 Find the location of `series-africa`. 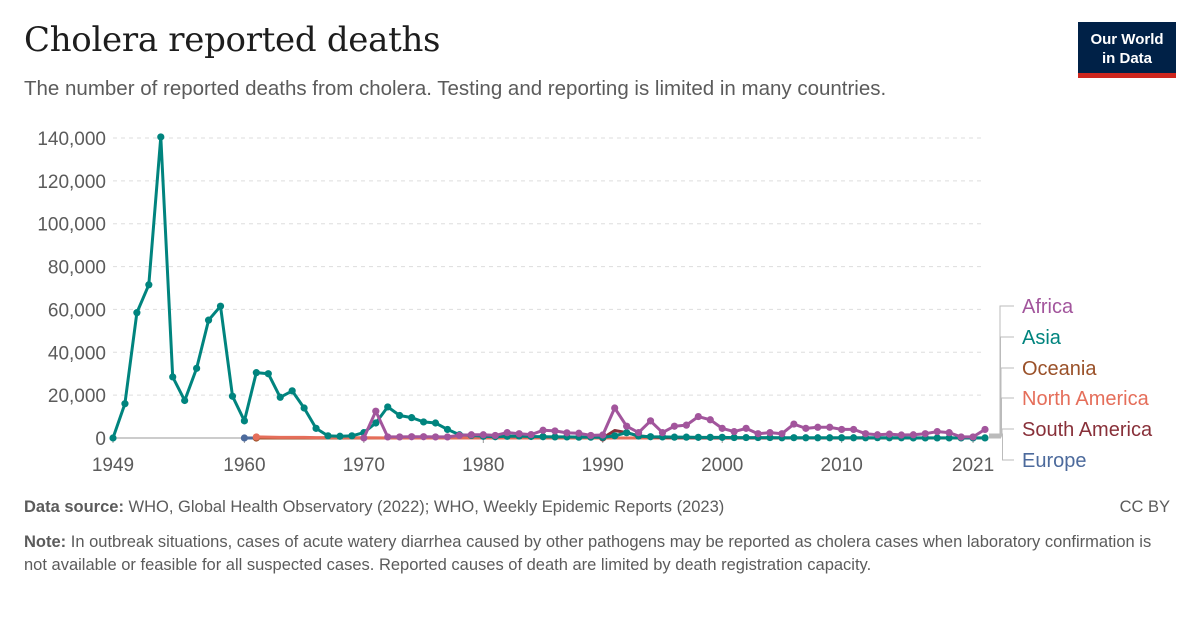

series-africa is located at coordinates (674, 423).